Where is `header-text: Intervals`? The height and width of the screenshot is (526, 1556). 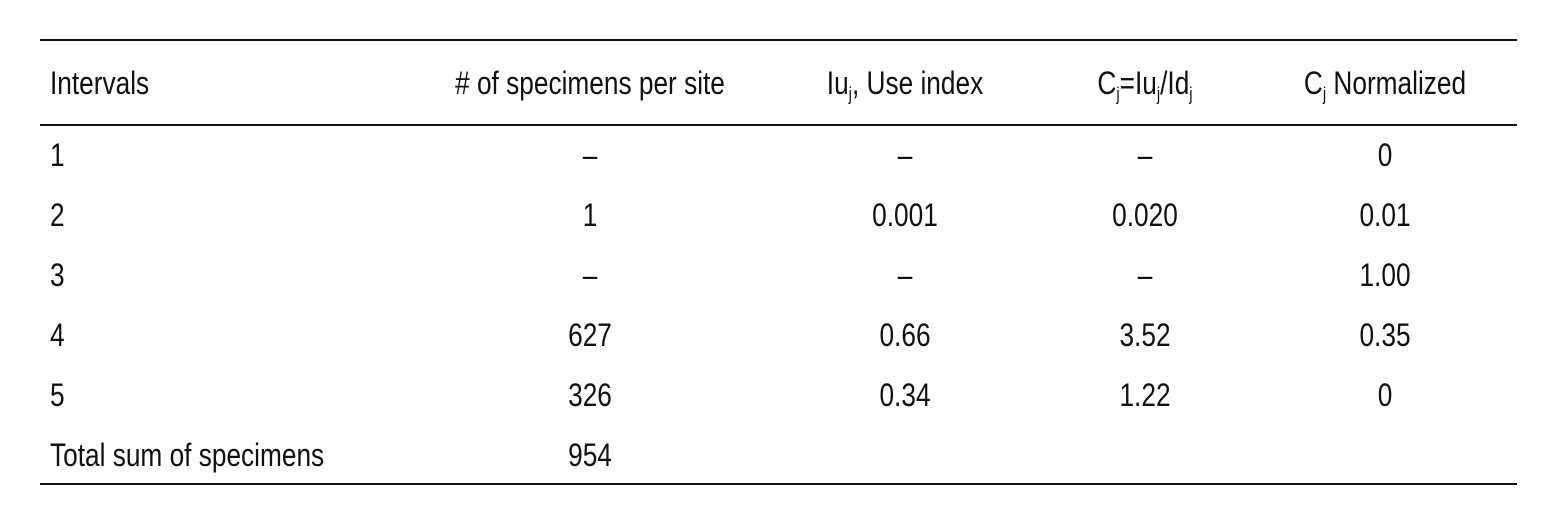
header-text: Intervals is located at coordinates (100, 83).